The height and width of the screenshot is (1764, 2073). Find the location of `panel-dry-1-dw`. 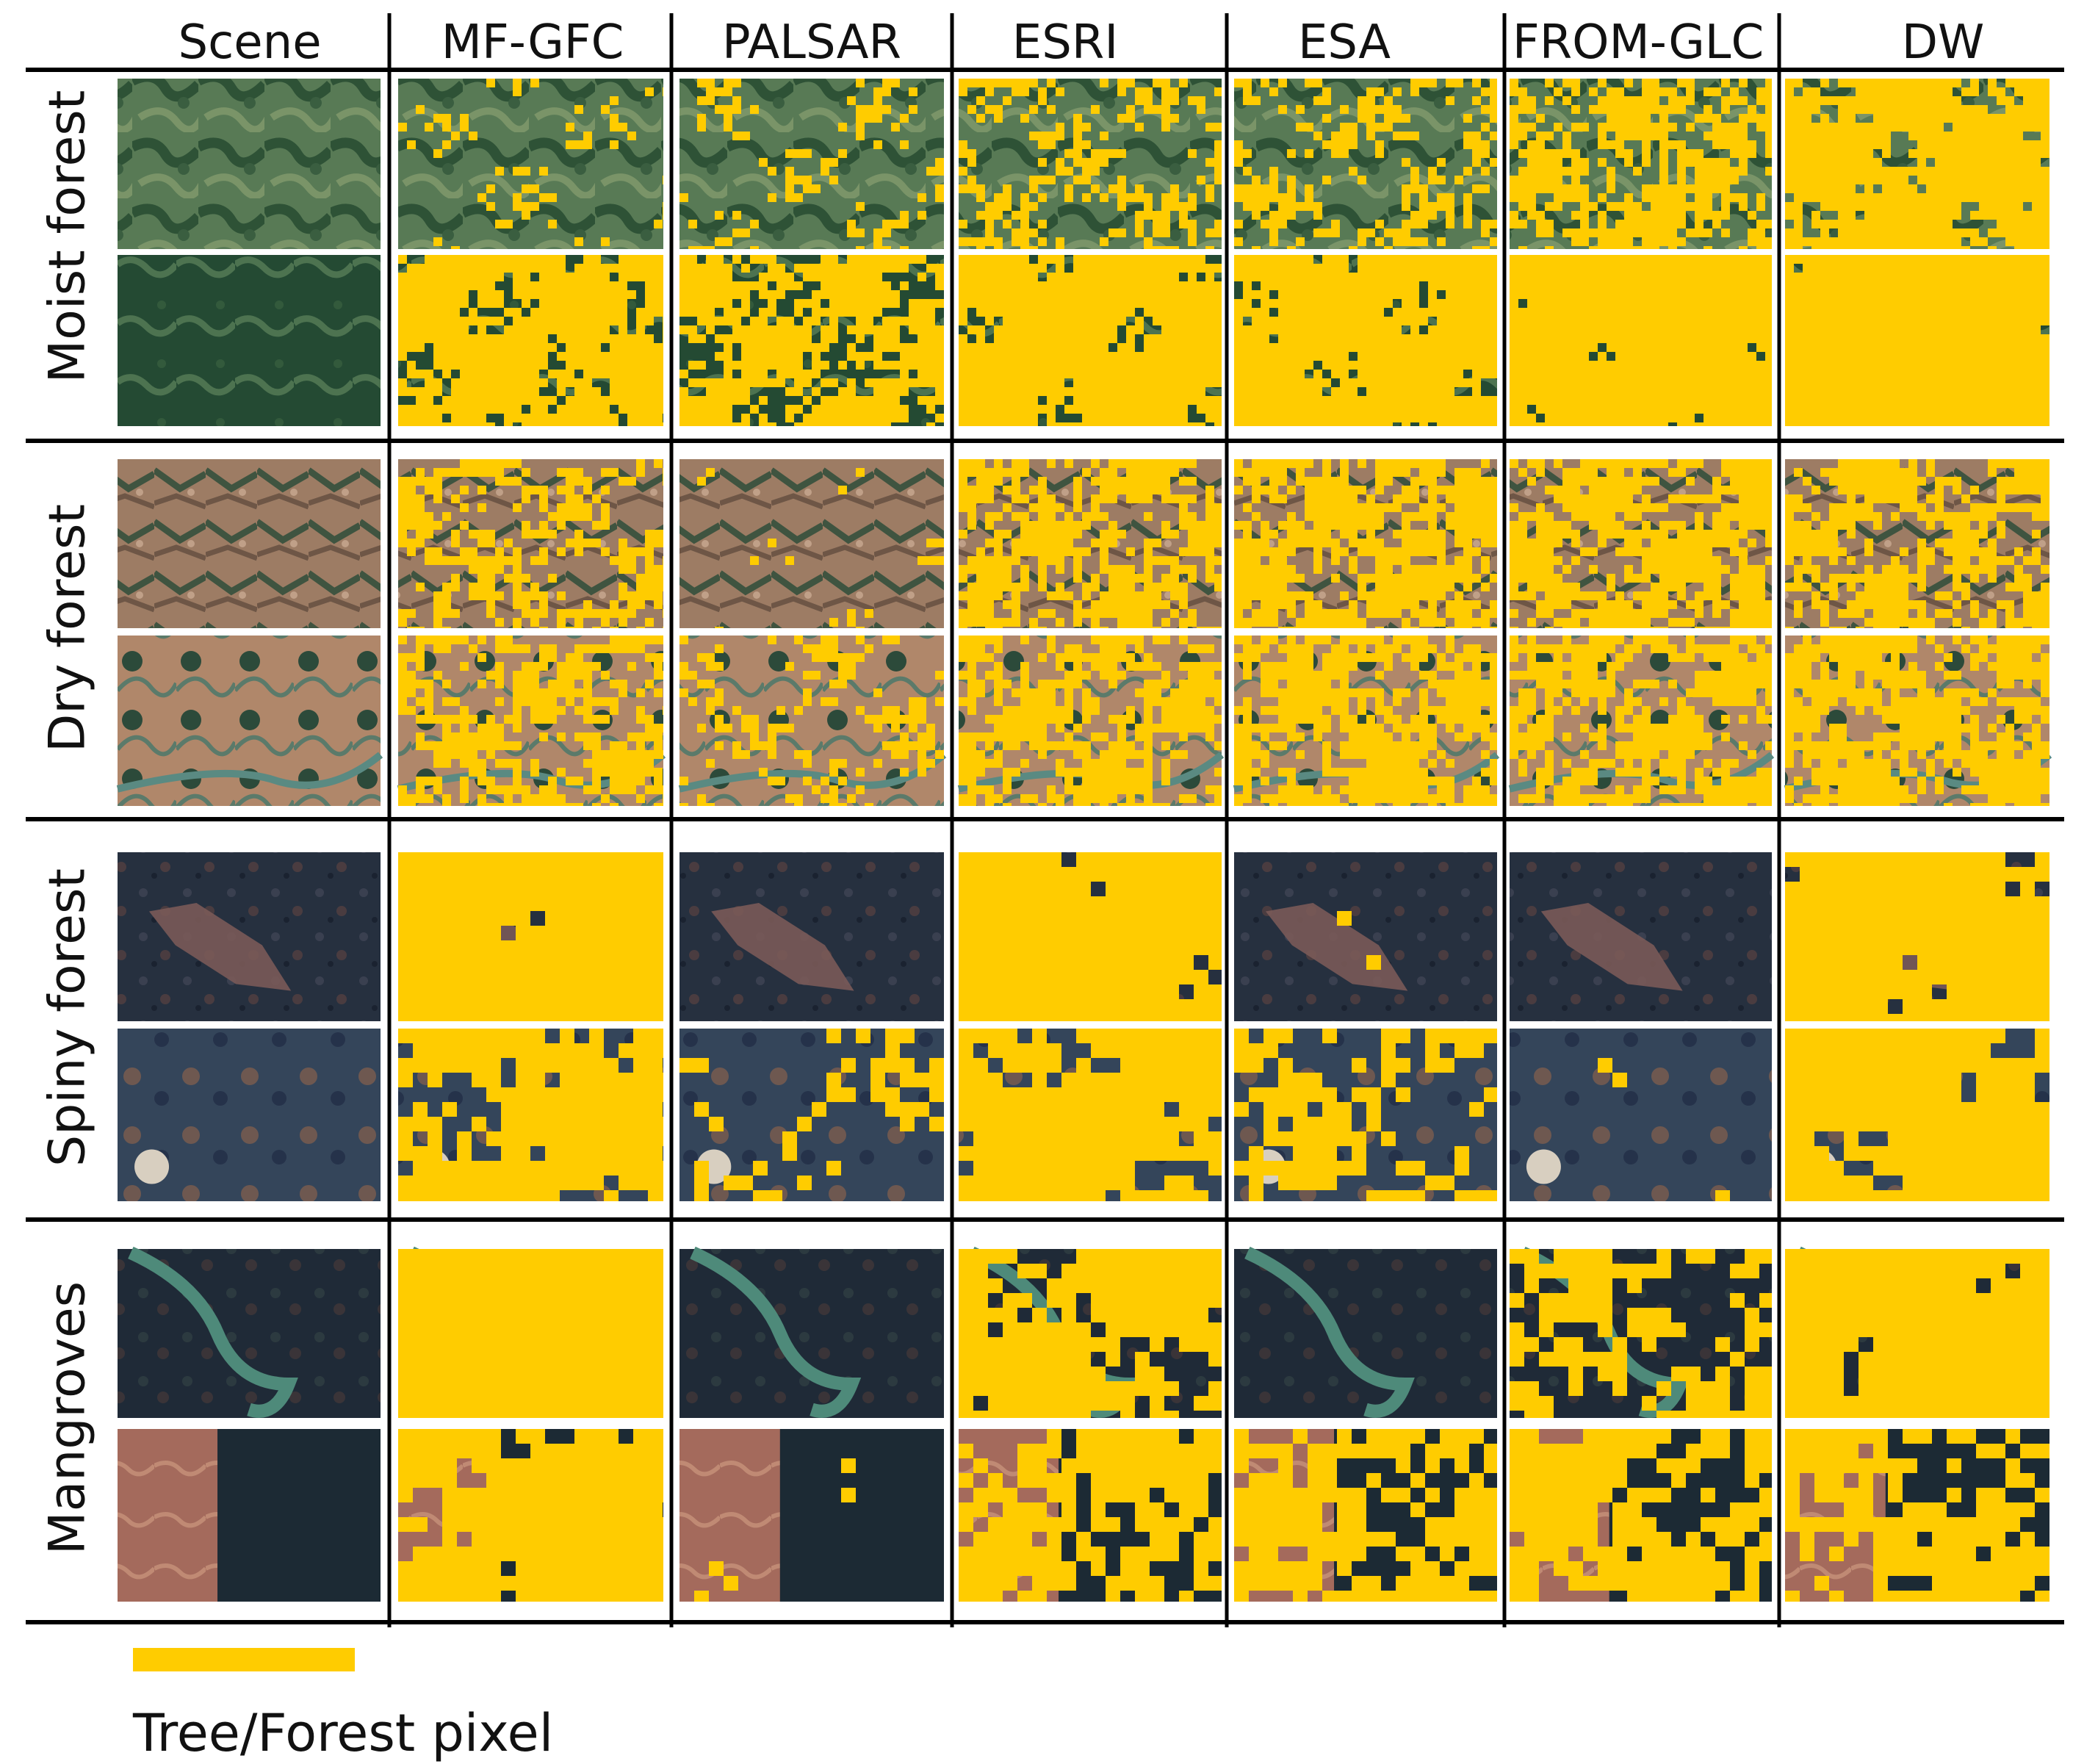

panel-dry-1-dw is located at coordinates (1917, 543).